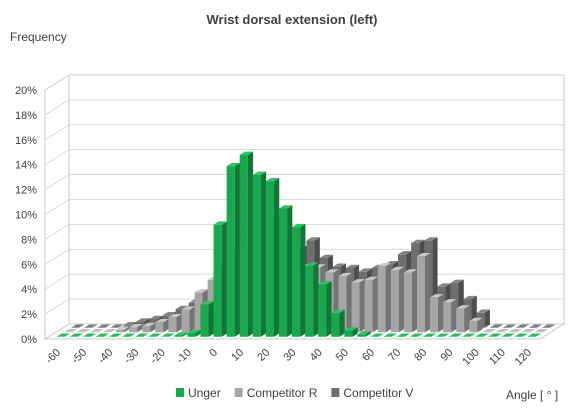  Describe the element at coordinates (263, 355) in the screenshot. I see `x-tick-label: 20` at that location.